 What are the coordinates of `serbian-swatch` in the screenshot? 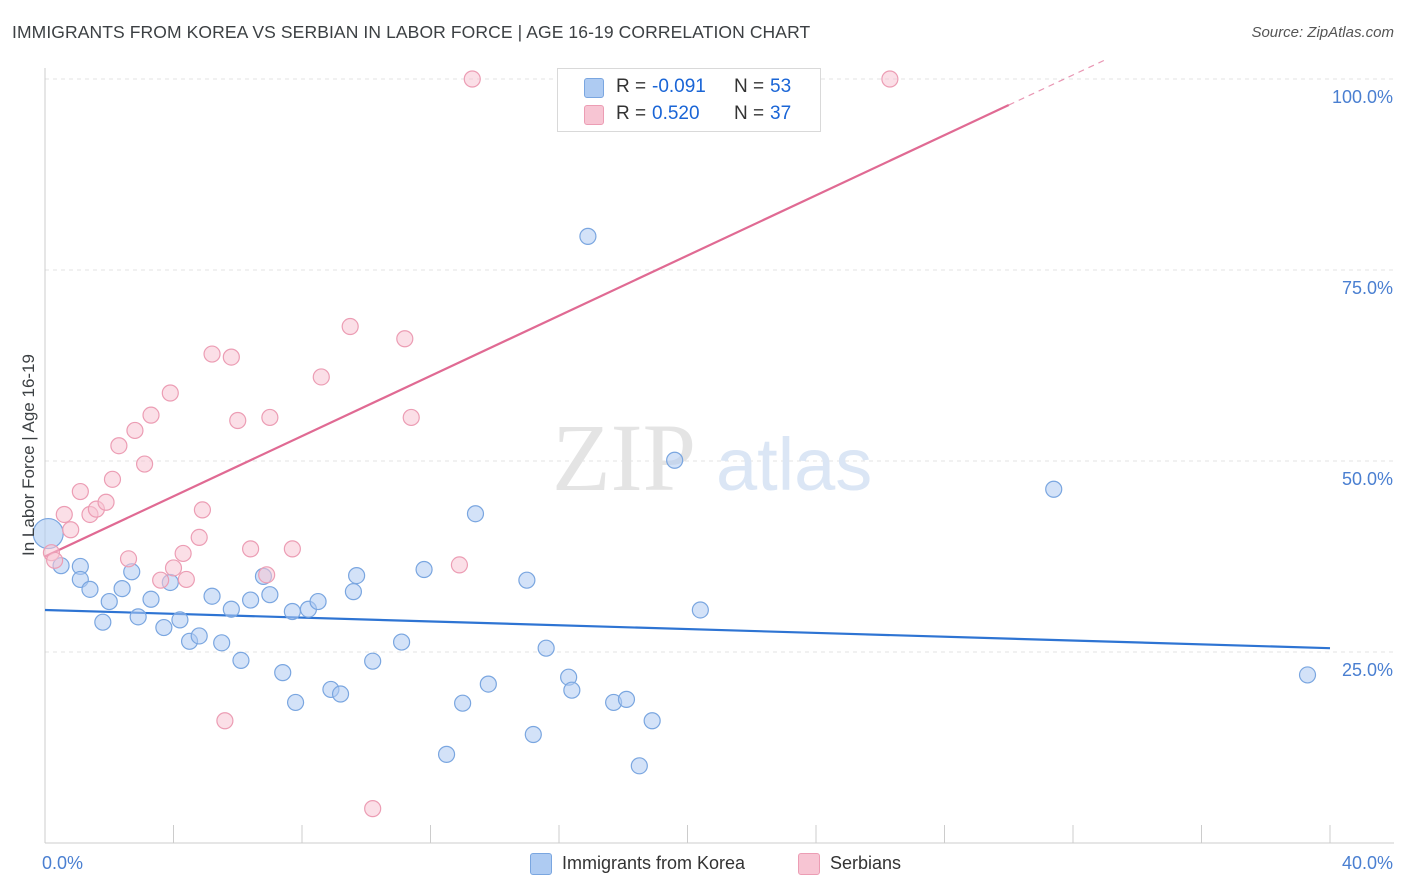 It's located at (594, 115).